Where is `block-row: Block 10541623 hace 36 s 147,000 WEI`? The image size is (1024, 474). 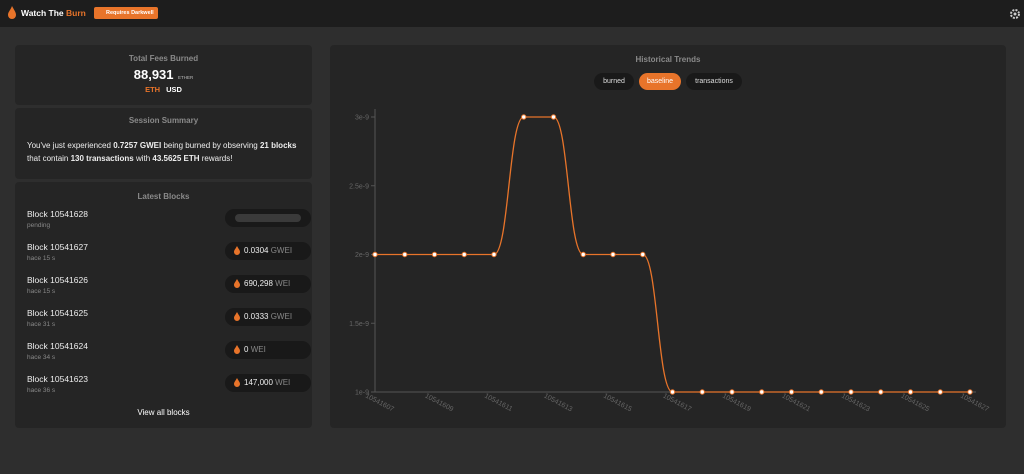 block-row: Block 10541623 hace 36 s 147,000 WEI is located at coordinates (169, 388).